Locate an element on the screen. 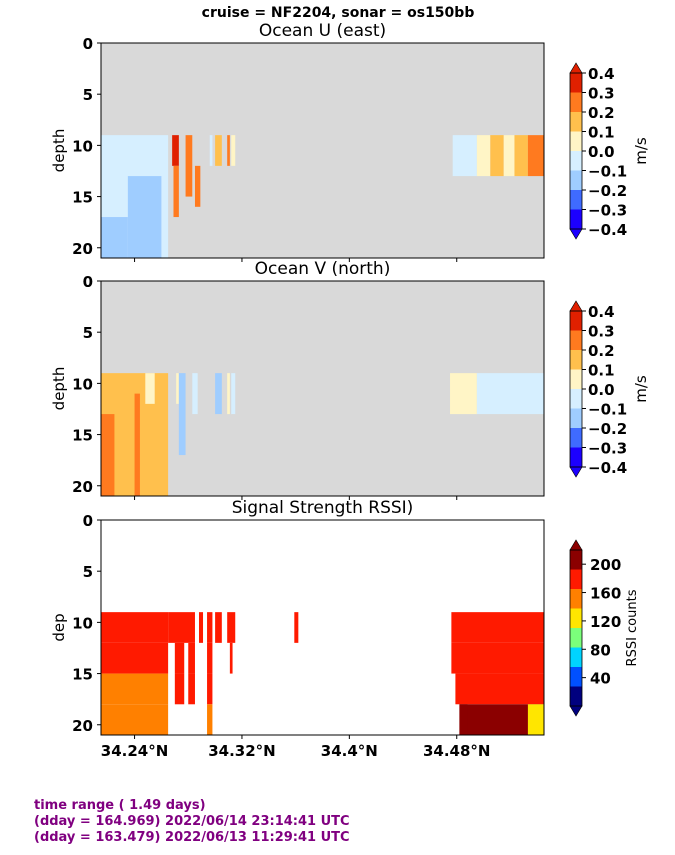 The height and width of the screenshot is (855, 675). x-tick-label: 34.48°N is located at coordinates (457, 751).